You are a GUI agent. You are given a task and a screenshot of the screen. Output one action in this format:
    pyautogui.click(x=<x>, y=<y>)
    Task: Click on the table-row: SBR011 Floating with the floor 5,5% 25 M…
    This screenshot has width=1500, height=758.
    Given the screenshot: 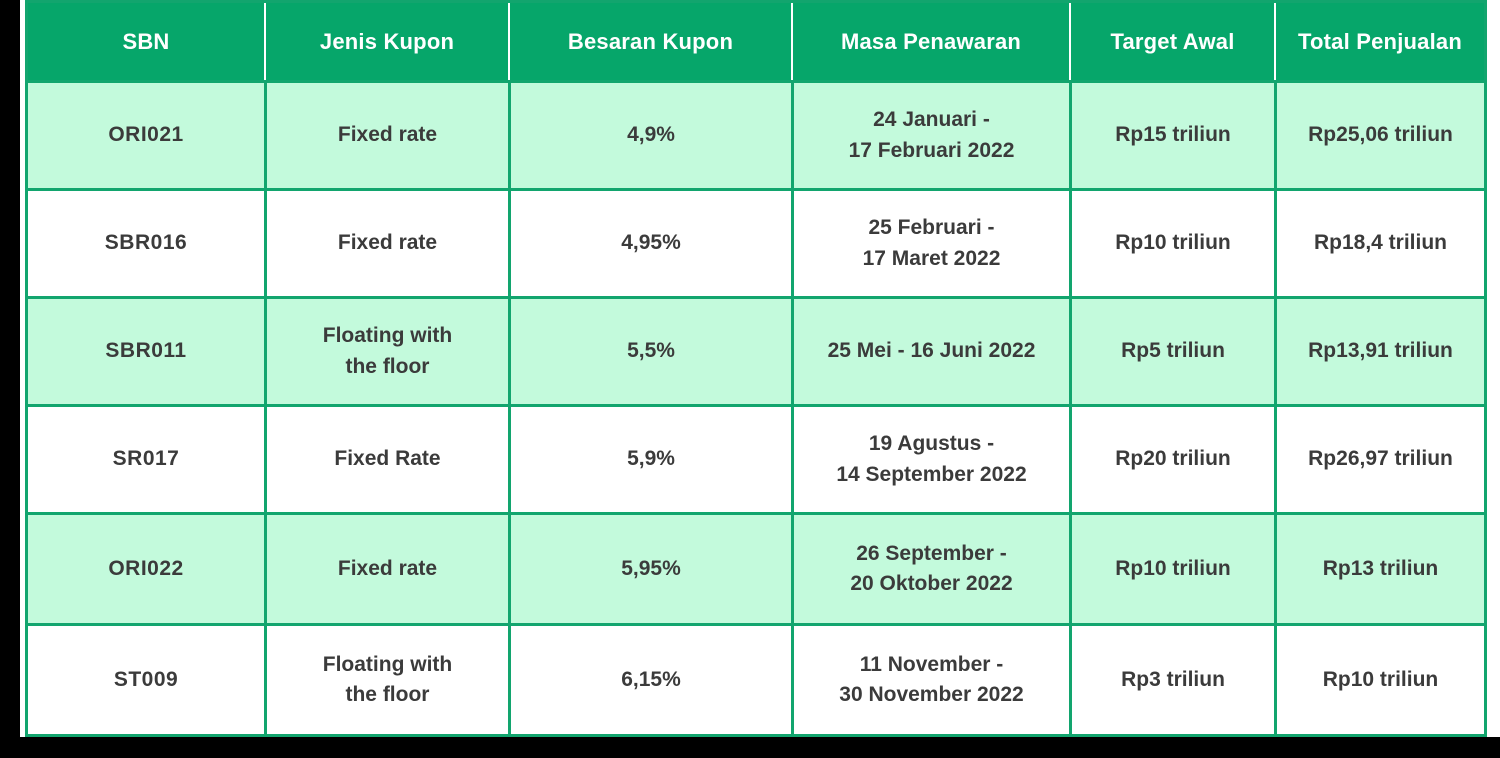 What is the action you would take?
    pyautogui.click(x=756, y=350)
    